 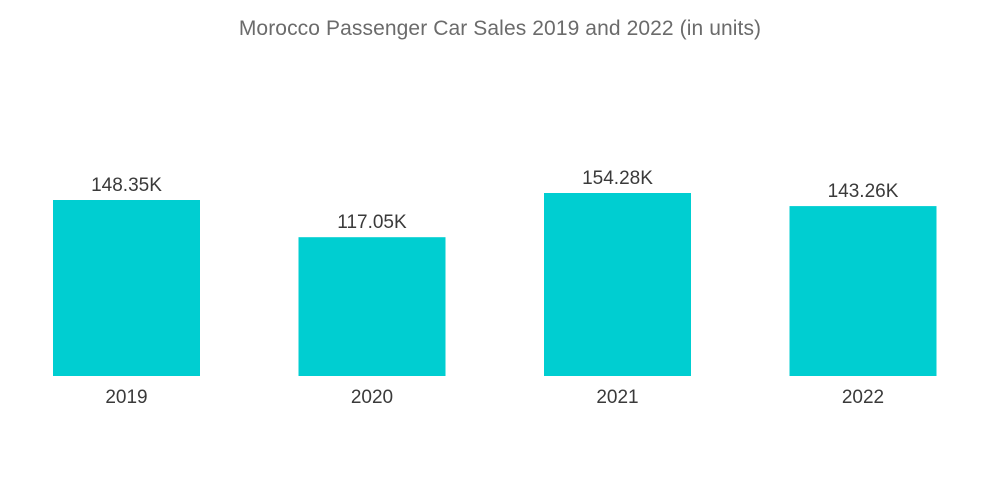 What do you see at coordinates (495, 200) in the screenshot?
I see `value-labels-layer: 148.35K 117.05K 154.28K 143.26K` at bounding box center [495, 200].